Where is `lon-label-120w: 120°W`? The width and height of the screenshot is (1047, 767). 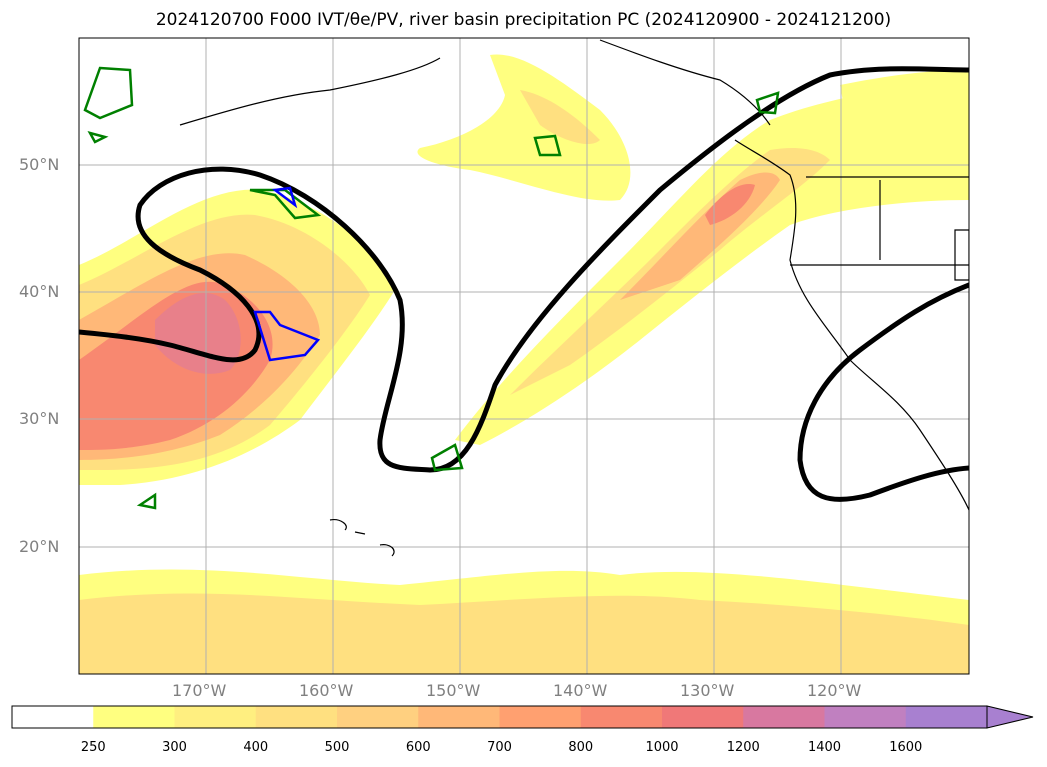 lon-label-120w: 120°W is located at coordinates (834, 690).